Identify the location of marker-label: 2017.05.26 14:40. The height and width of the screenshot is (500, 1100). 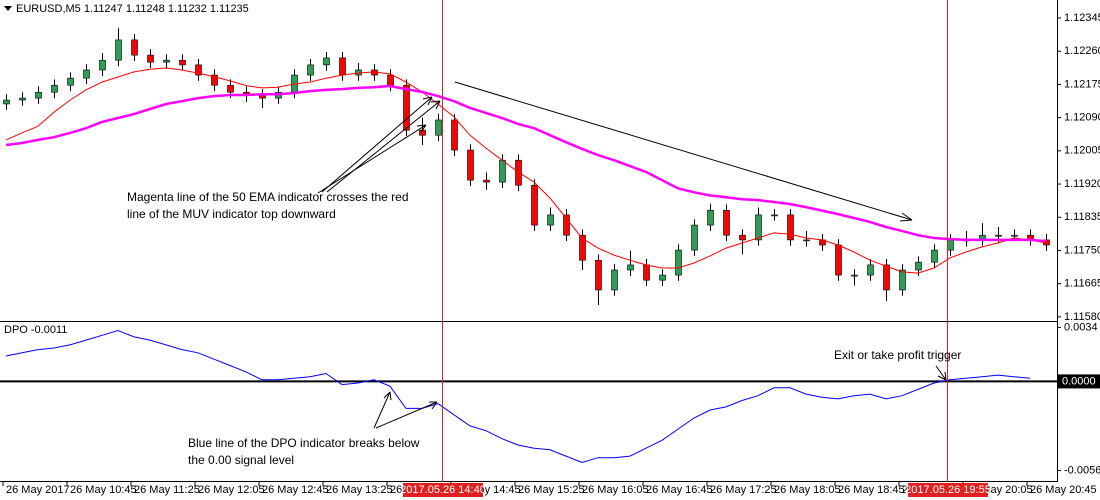
(443, 490).